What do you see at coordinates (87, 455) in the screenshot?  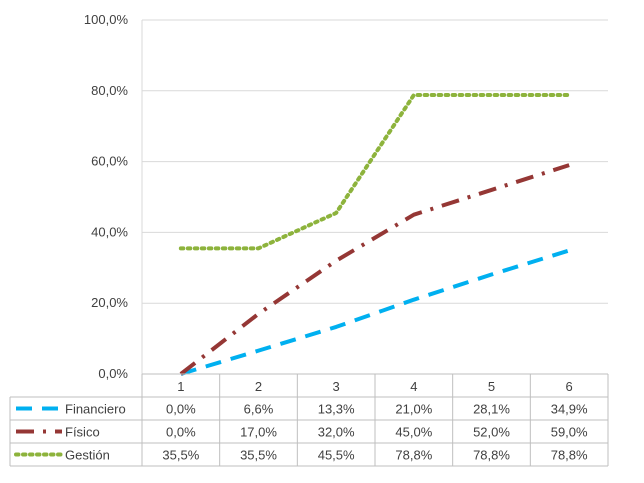 I see `legend-label: Gestión` at bounding box center [87, 455].